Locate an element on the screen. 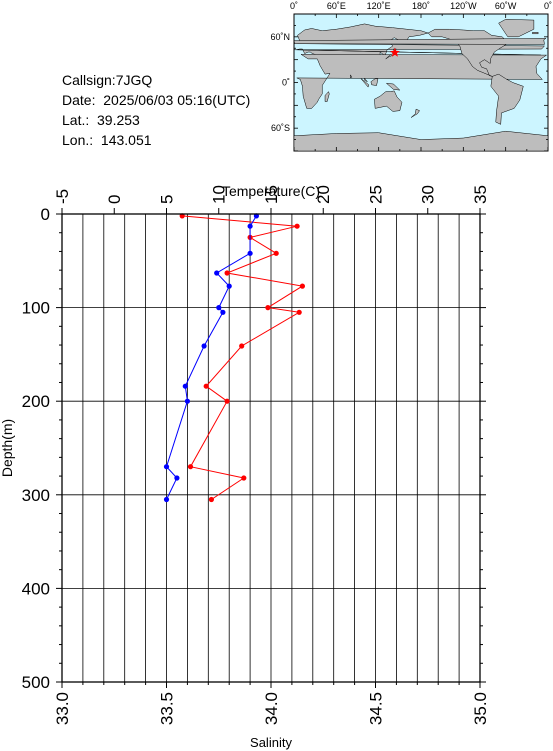 The image size is (553, 751). map-lon-label: 120˚E is located at coordinates (379, 6).